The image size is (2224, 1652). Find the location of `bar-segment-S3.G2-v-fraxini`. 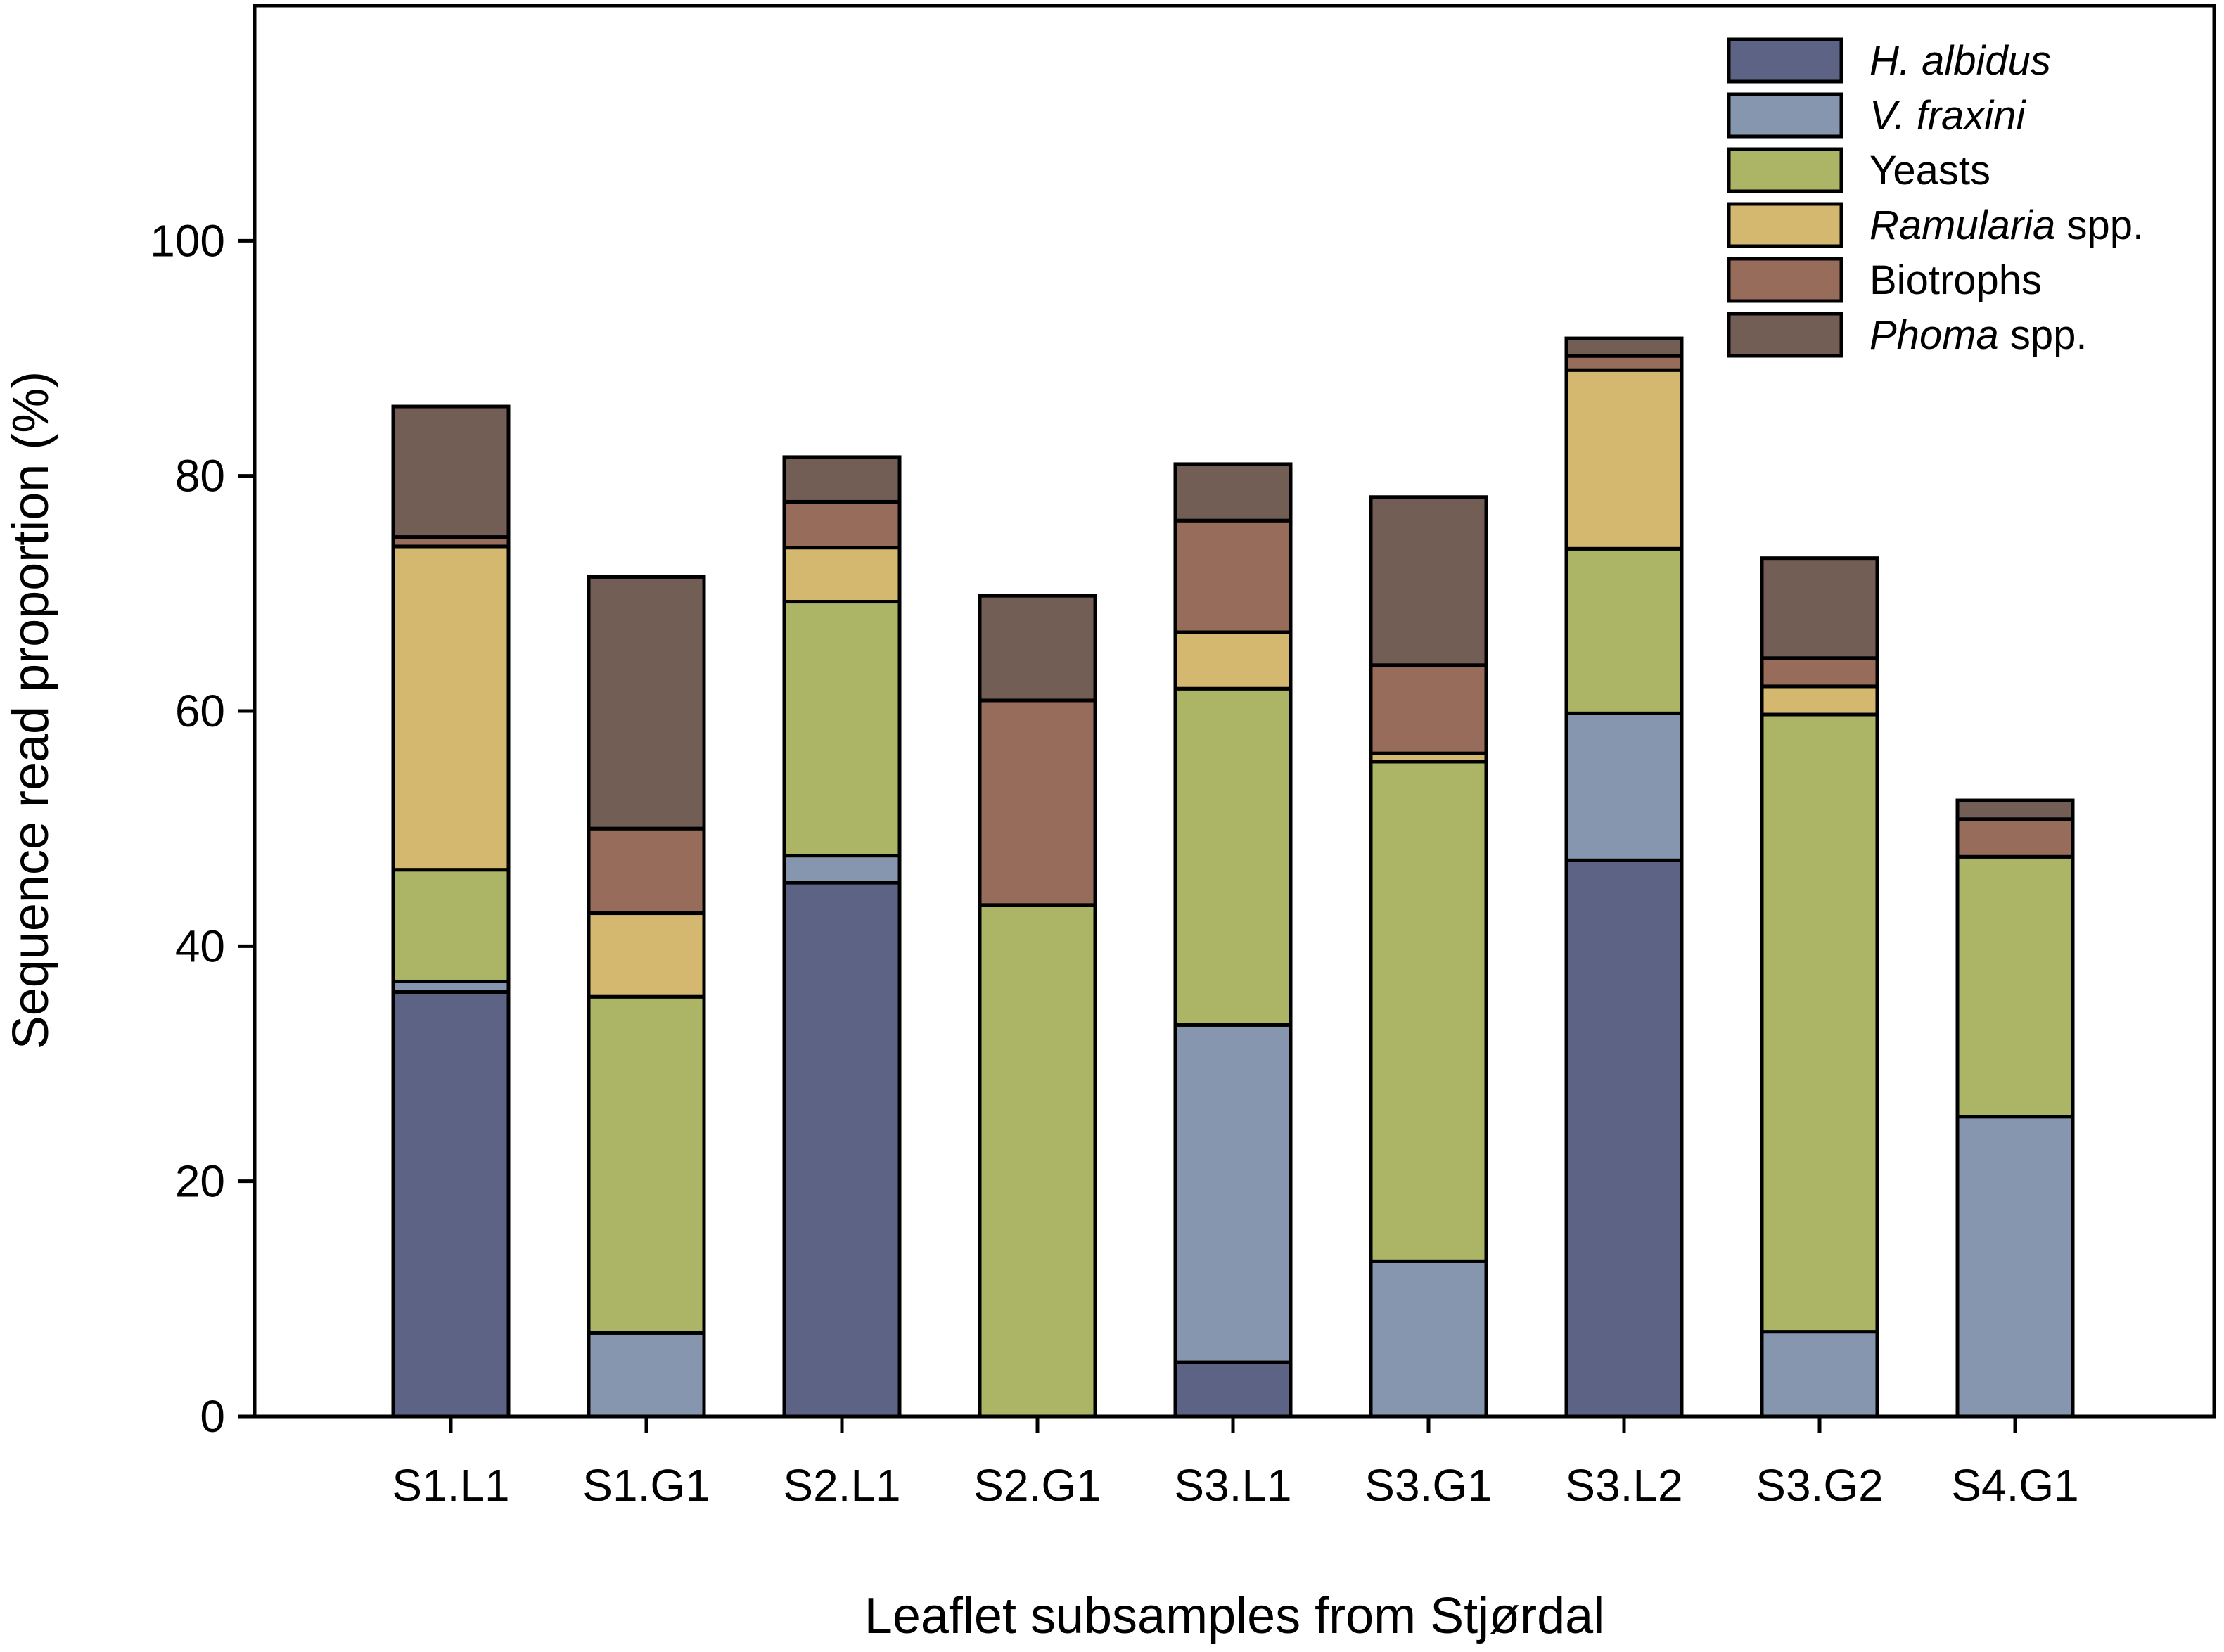

bar-segment-S3.G2-v-fraxini is located at coordinates (1819, 1374).